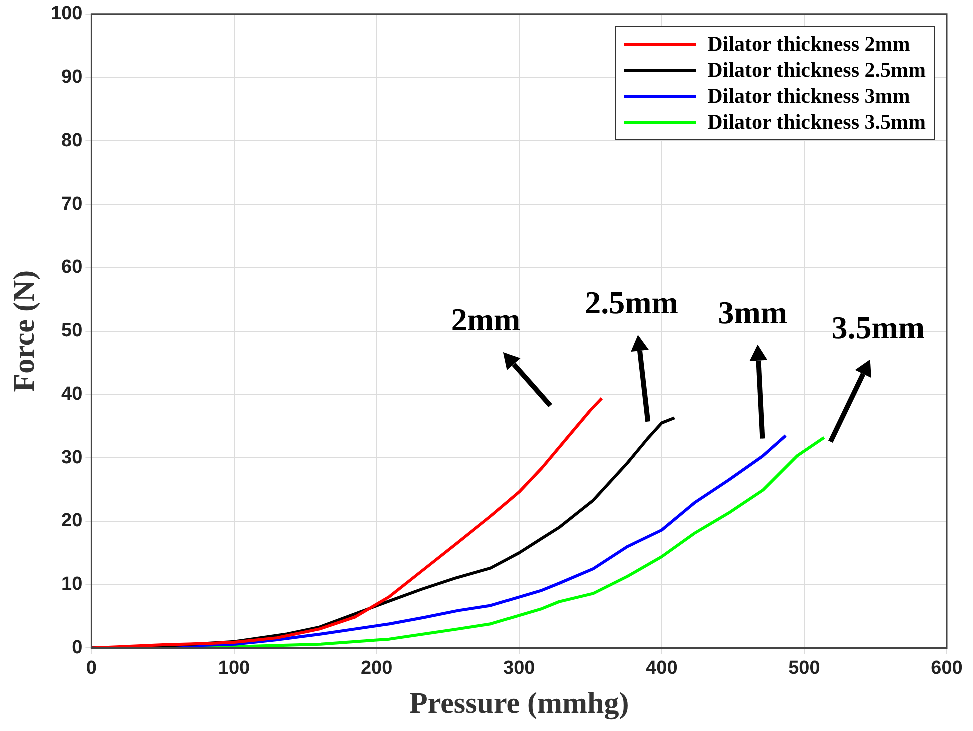  What do you see at coordinates (72, 394) in the screenshot?
I see `y-tick-label: 40` at bounding box center [72, 394].